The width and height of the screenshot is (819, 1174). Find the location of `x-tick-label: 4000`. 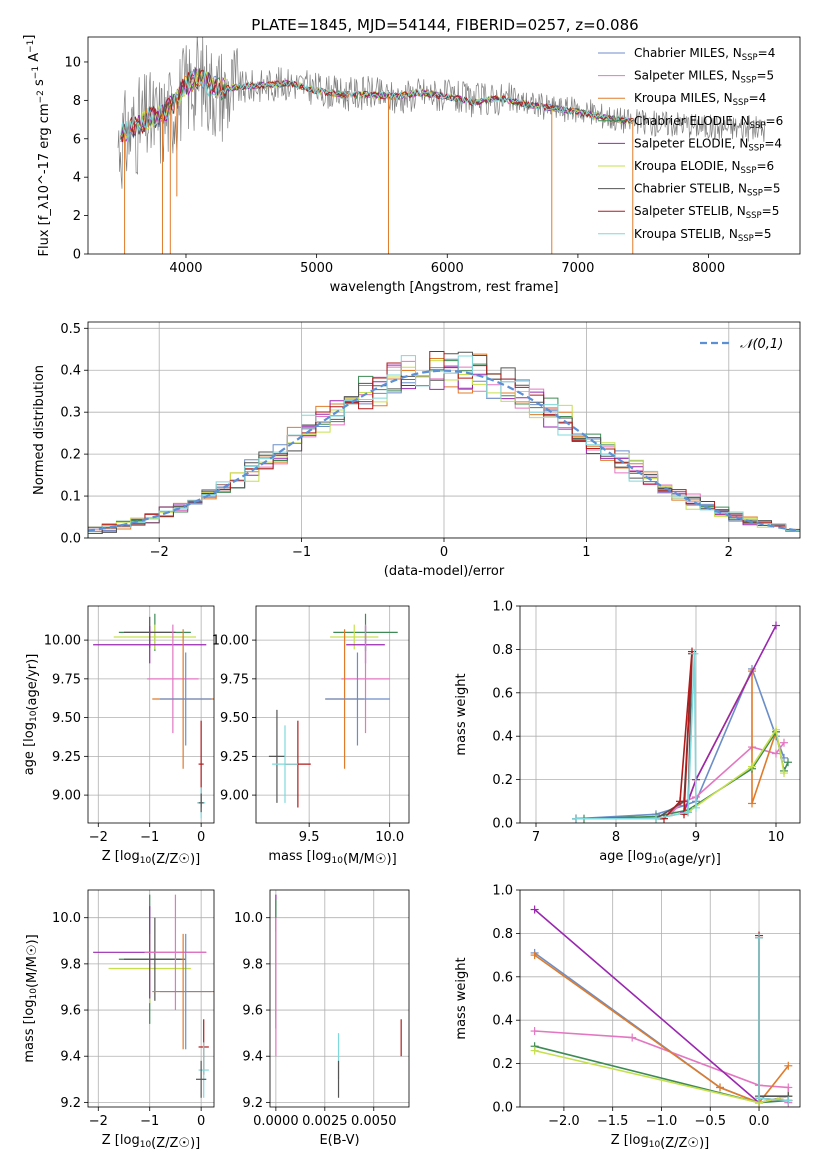

x-tick-label: 4000 is located at coordinates (185, 268).